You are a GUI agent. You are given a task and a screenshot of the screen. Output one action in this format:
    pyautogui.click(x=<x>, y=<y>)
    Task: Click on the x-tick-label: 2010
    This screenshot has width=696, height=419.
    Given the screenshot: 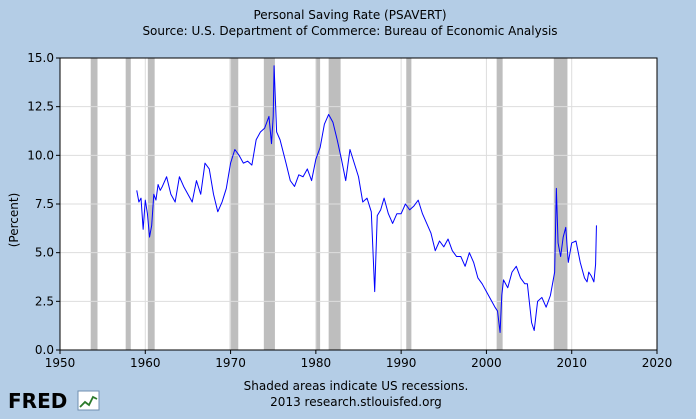 What is the action you would take?
    pyautogui.click(x=571, y=363)
    